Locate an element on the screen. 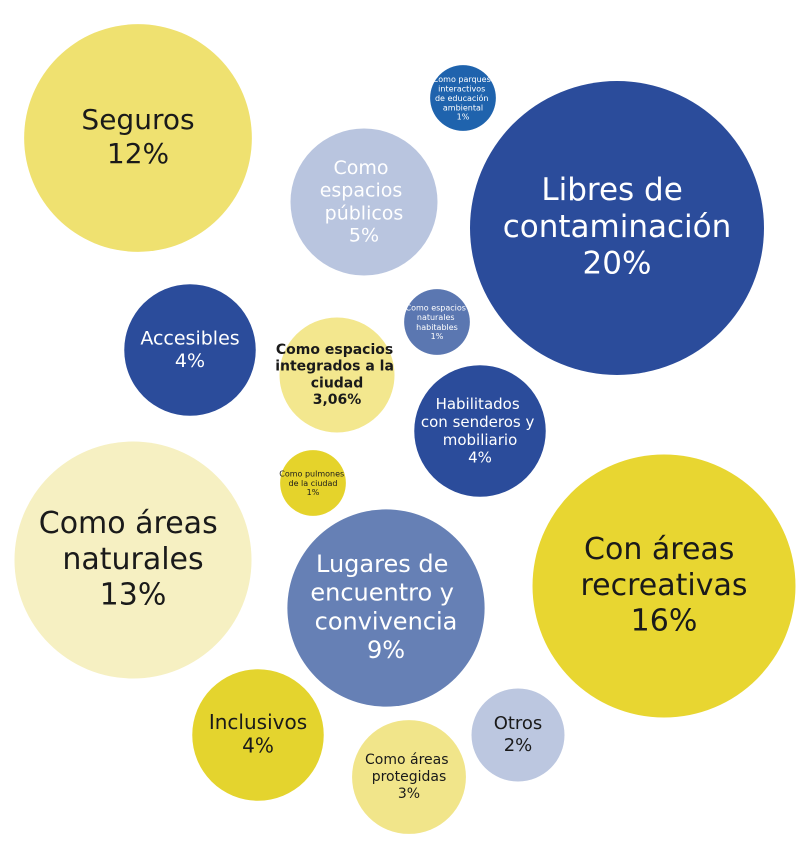 Image resolution: width=812 pixels, height=857 pixels. bubble-value: 2% is located at coordinates (518, 745).